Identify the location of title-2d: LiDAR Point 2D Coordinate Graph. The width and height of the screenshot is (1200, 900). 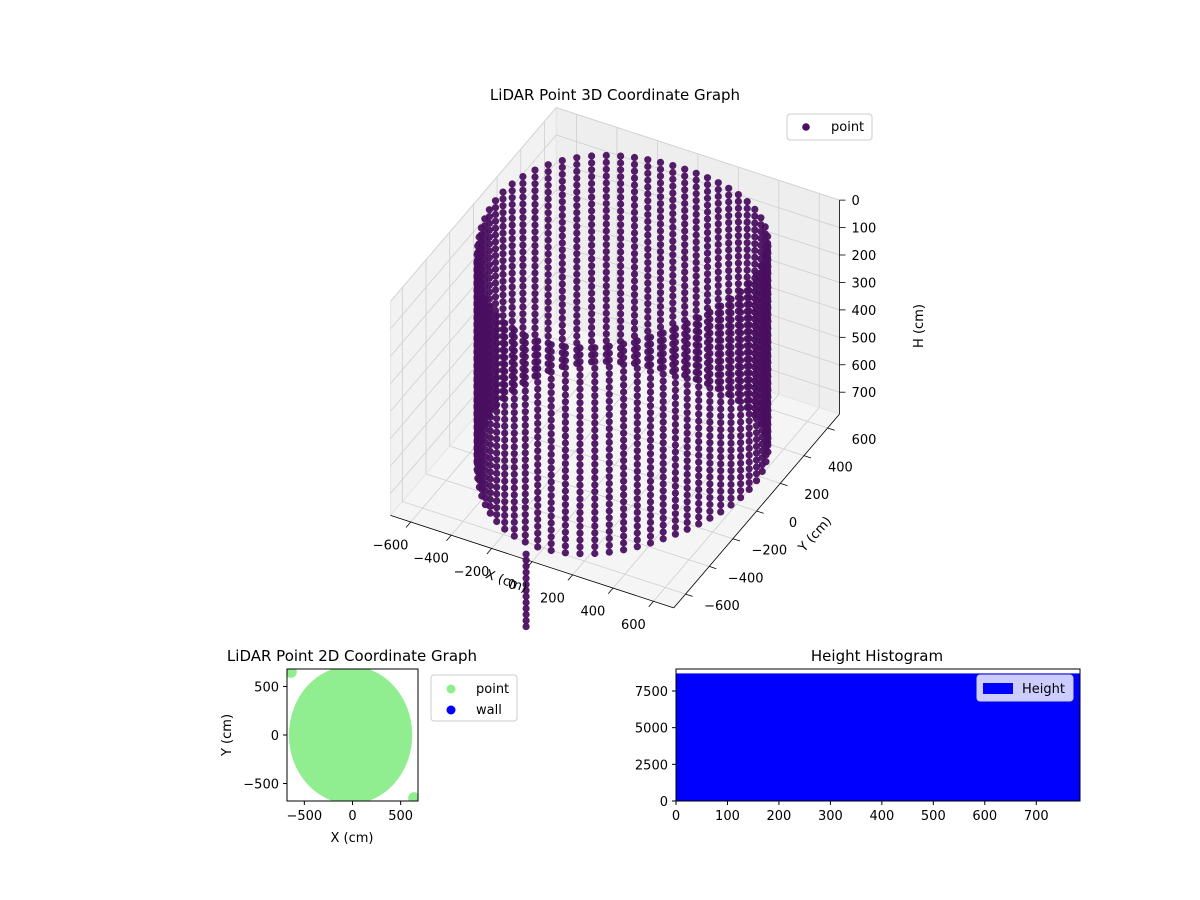
(352, 656).